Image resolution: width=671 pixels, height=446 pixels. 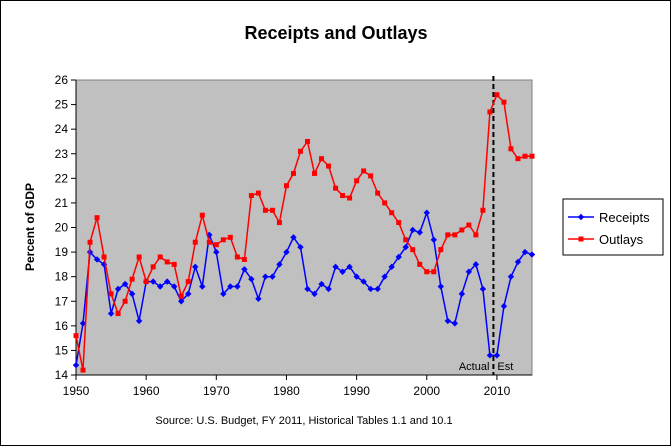 What do you see at coordinates (76, 391) in the screenshot?
I see `x-tick-label: 1950` at bounding box center [76, 391].